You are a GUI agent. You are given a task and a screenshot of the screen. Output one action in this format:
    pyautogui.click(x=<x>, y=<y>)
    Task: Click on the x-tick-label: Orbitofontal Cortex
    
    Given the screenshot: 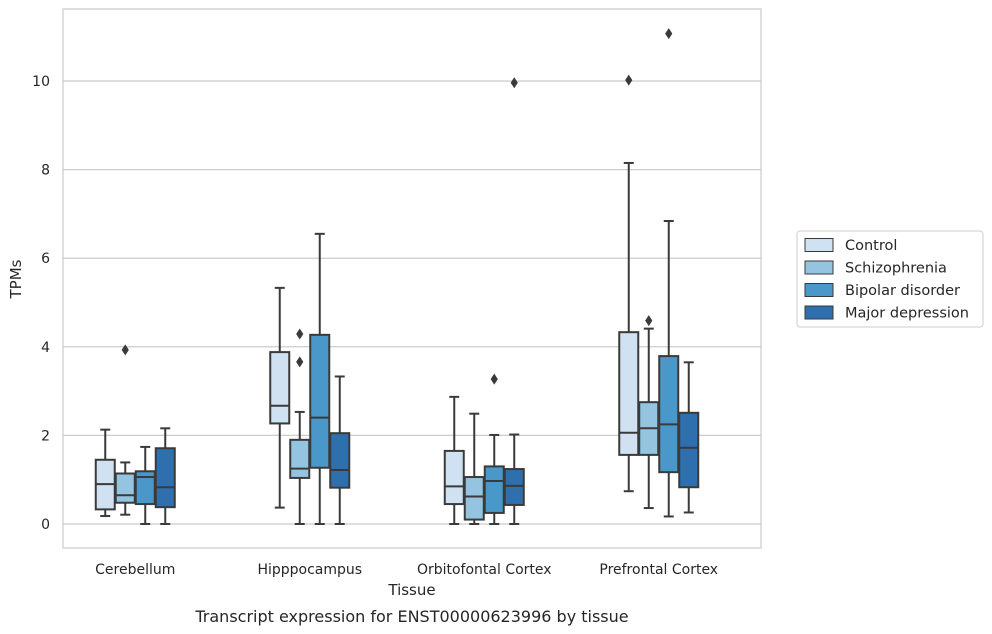 What is the action you would take?
    pyautogui.click(x=484, y=570)
    